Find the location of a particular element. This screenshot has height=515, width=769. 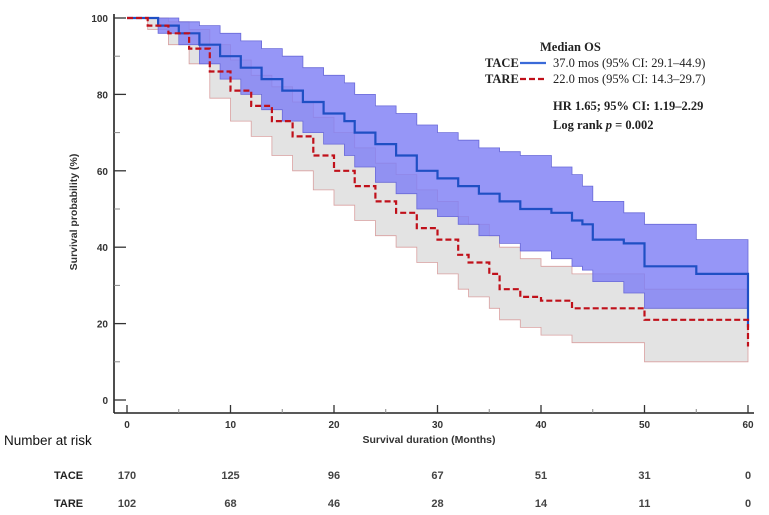

hazard-ratio-text: HR 1.65; 95% CI: 1.19–2.29 is located at coordinates (628, 106).